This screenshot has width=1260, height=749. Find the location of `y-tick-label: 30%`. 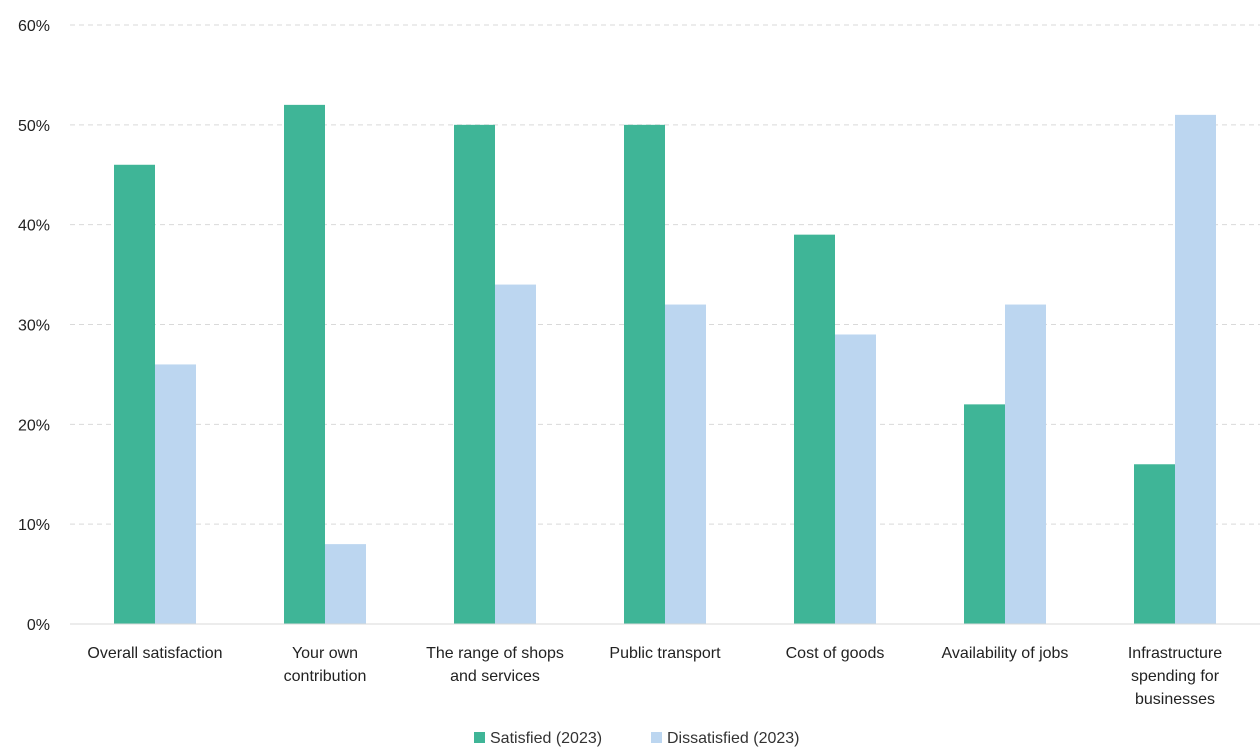

y-tick-label: 30% is located at coordinates (34, 326).